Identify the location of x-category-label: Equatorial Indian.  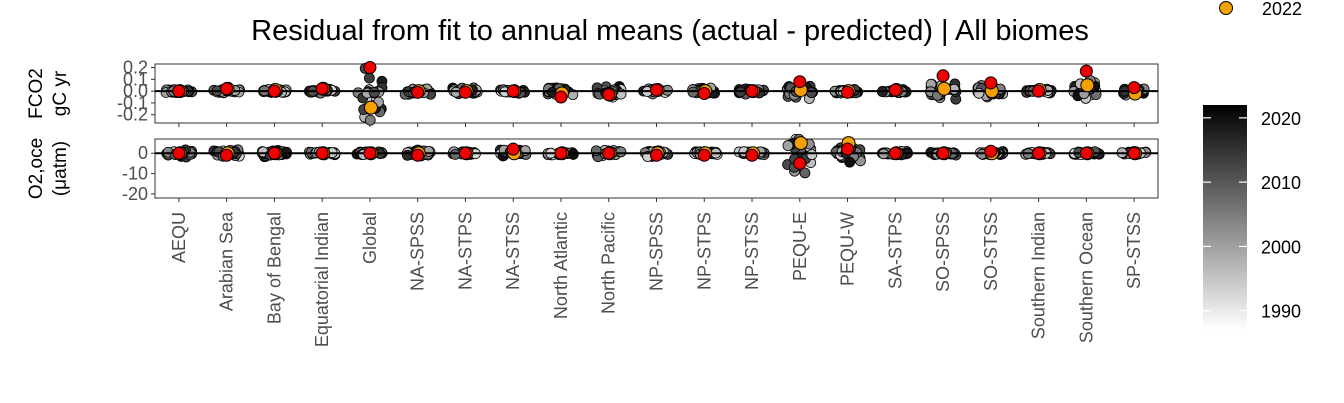
(322, 279).